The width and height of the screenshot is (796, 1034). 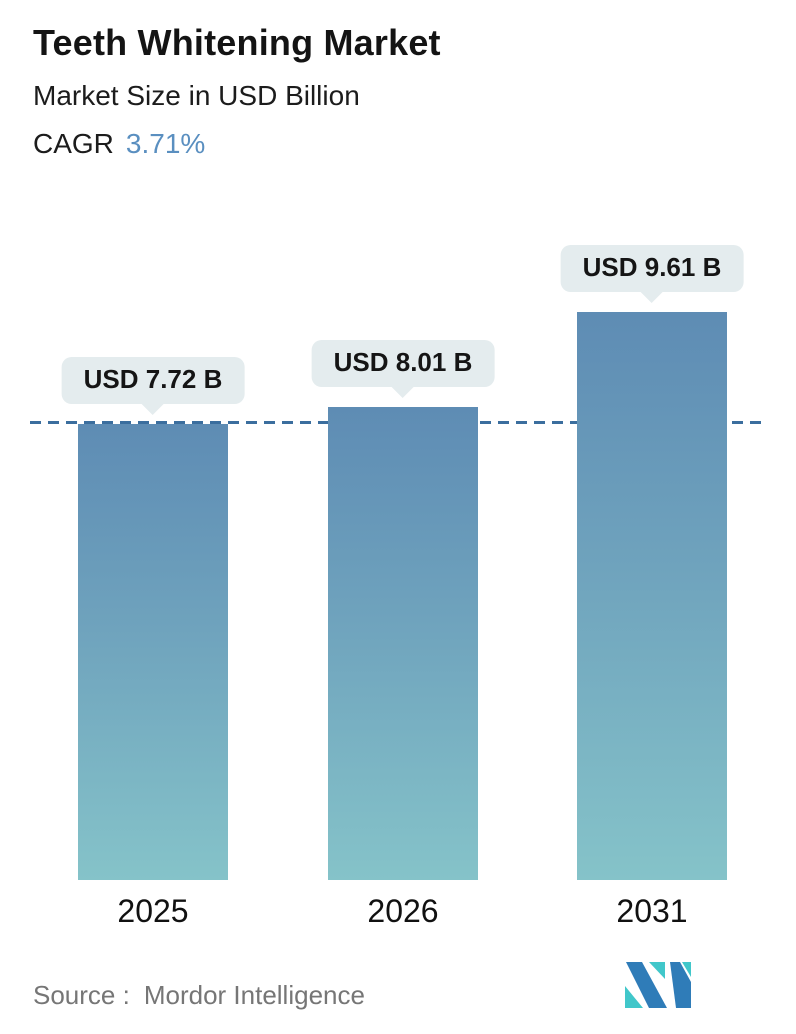 What do you see at coordinates (153, 380) in the screenshot?
I see `value-tooltip-2025: USD 7.72 B` at bounding box center [153, 380].